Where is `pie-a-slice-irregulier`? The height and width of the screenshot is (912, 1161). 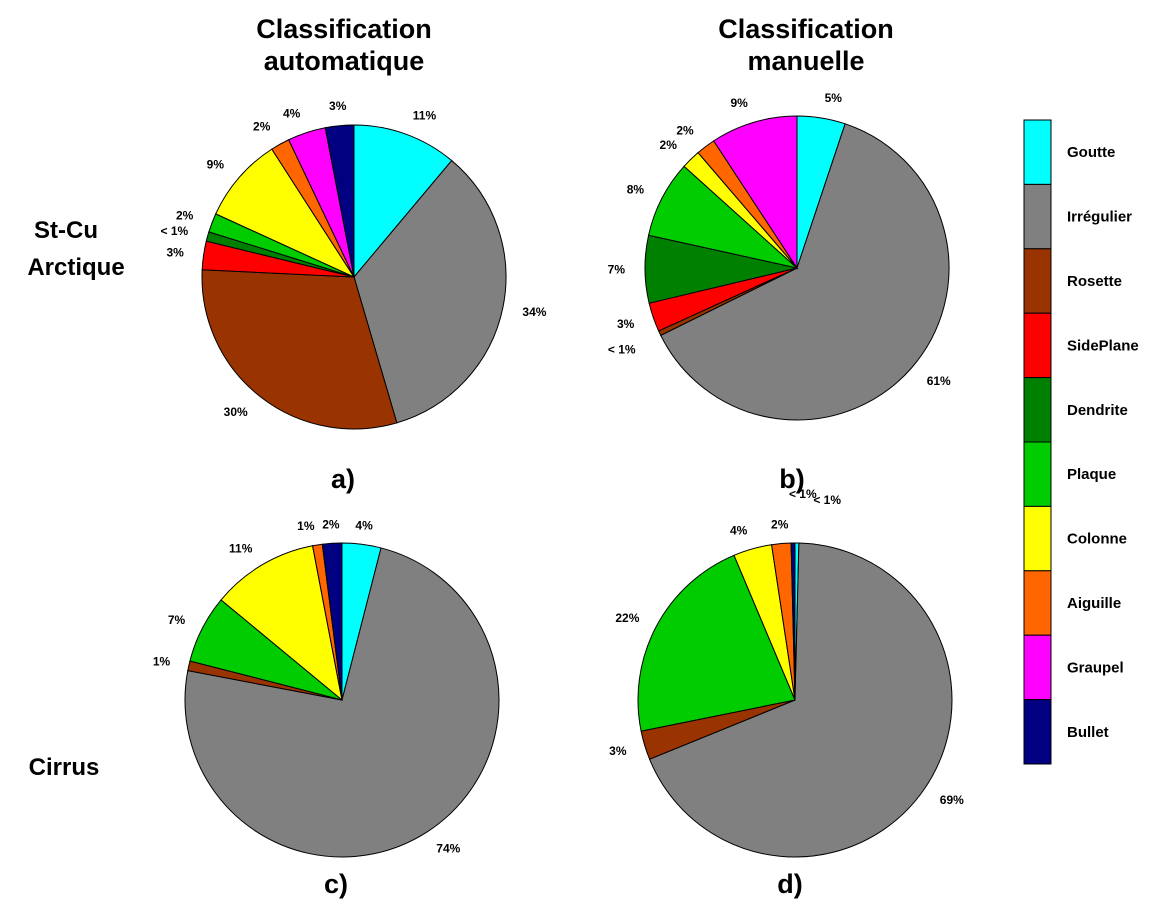
pie-a-slice-irregulier is located at coordinates (430, 291).